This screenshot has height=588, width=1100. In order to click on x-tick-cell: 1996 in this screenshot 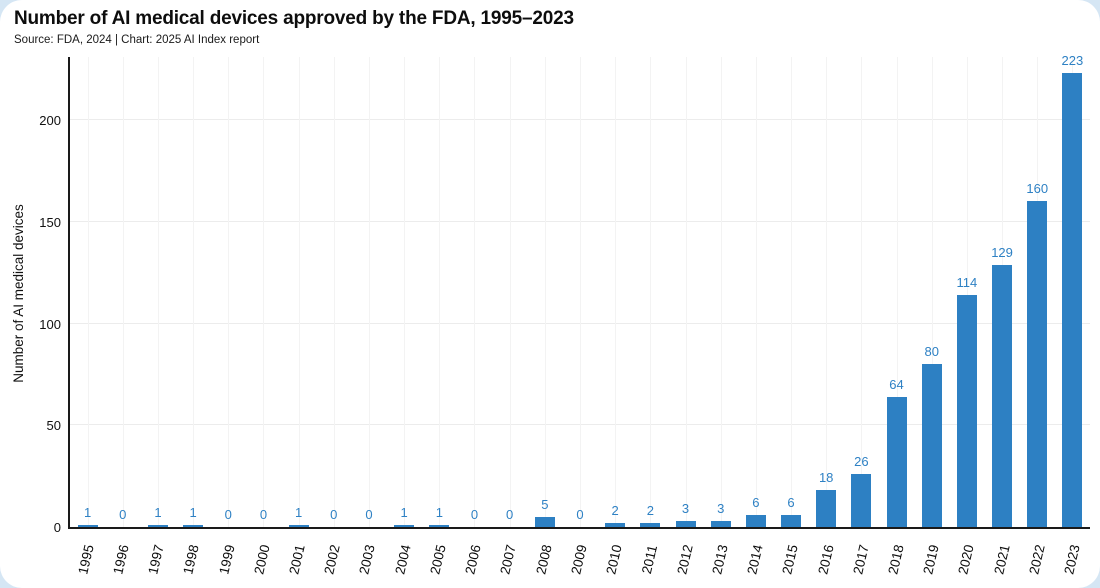, I will do `click(120, 559)`.